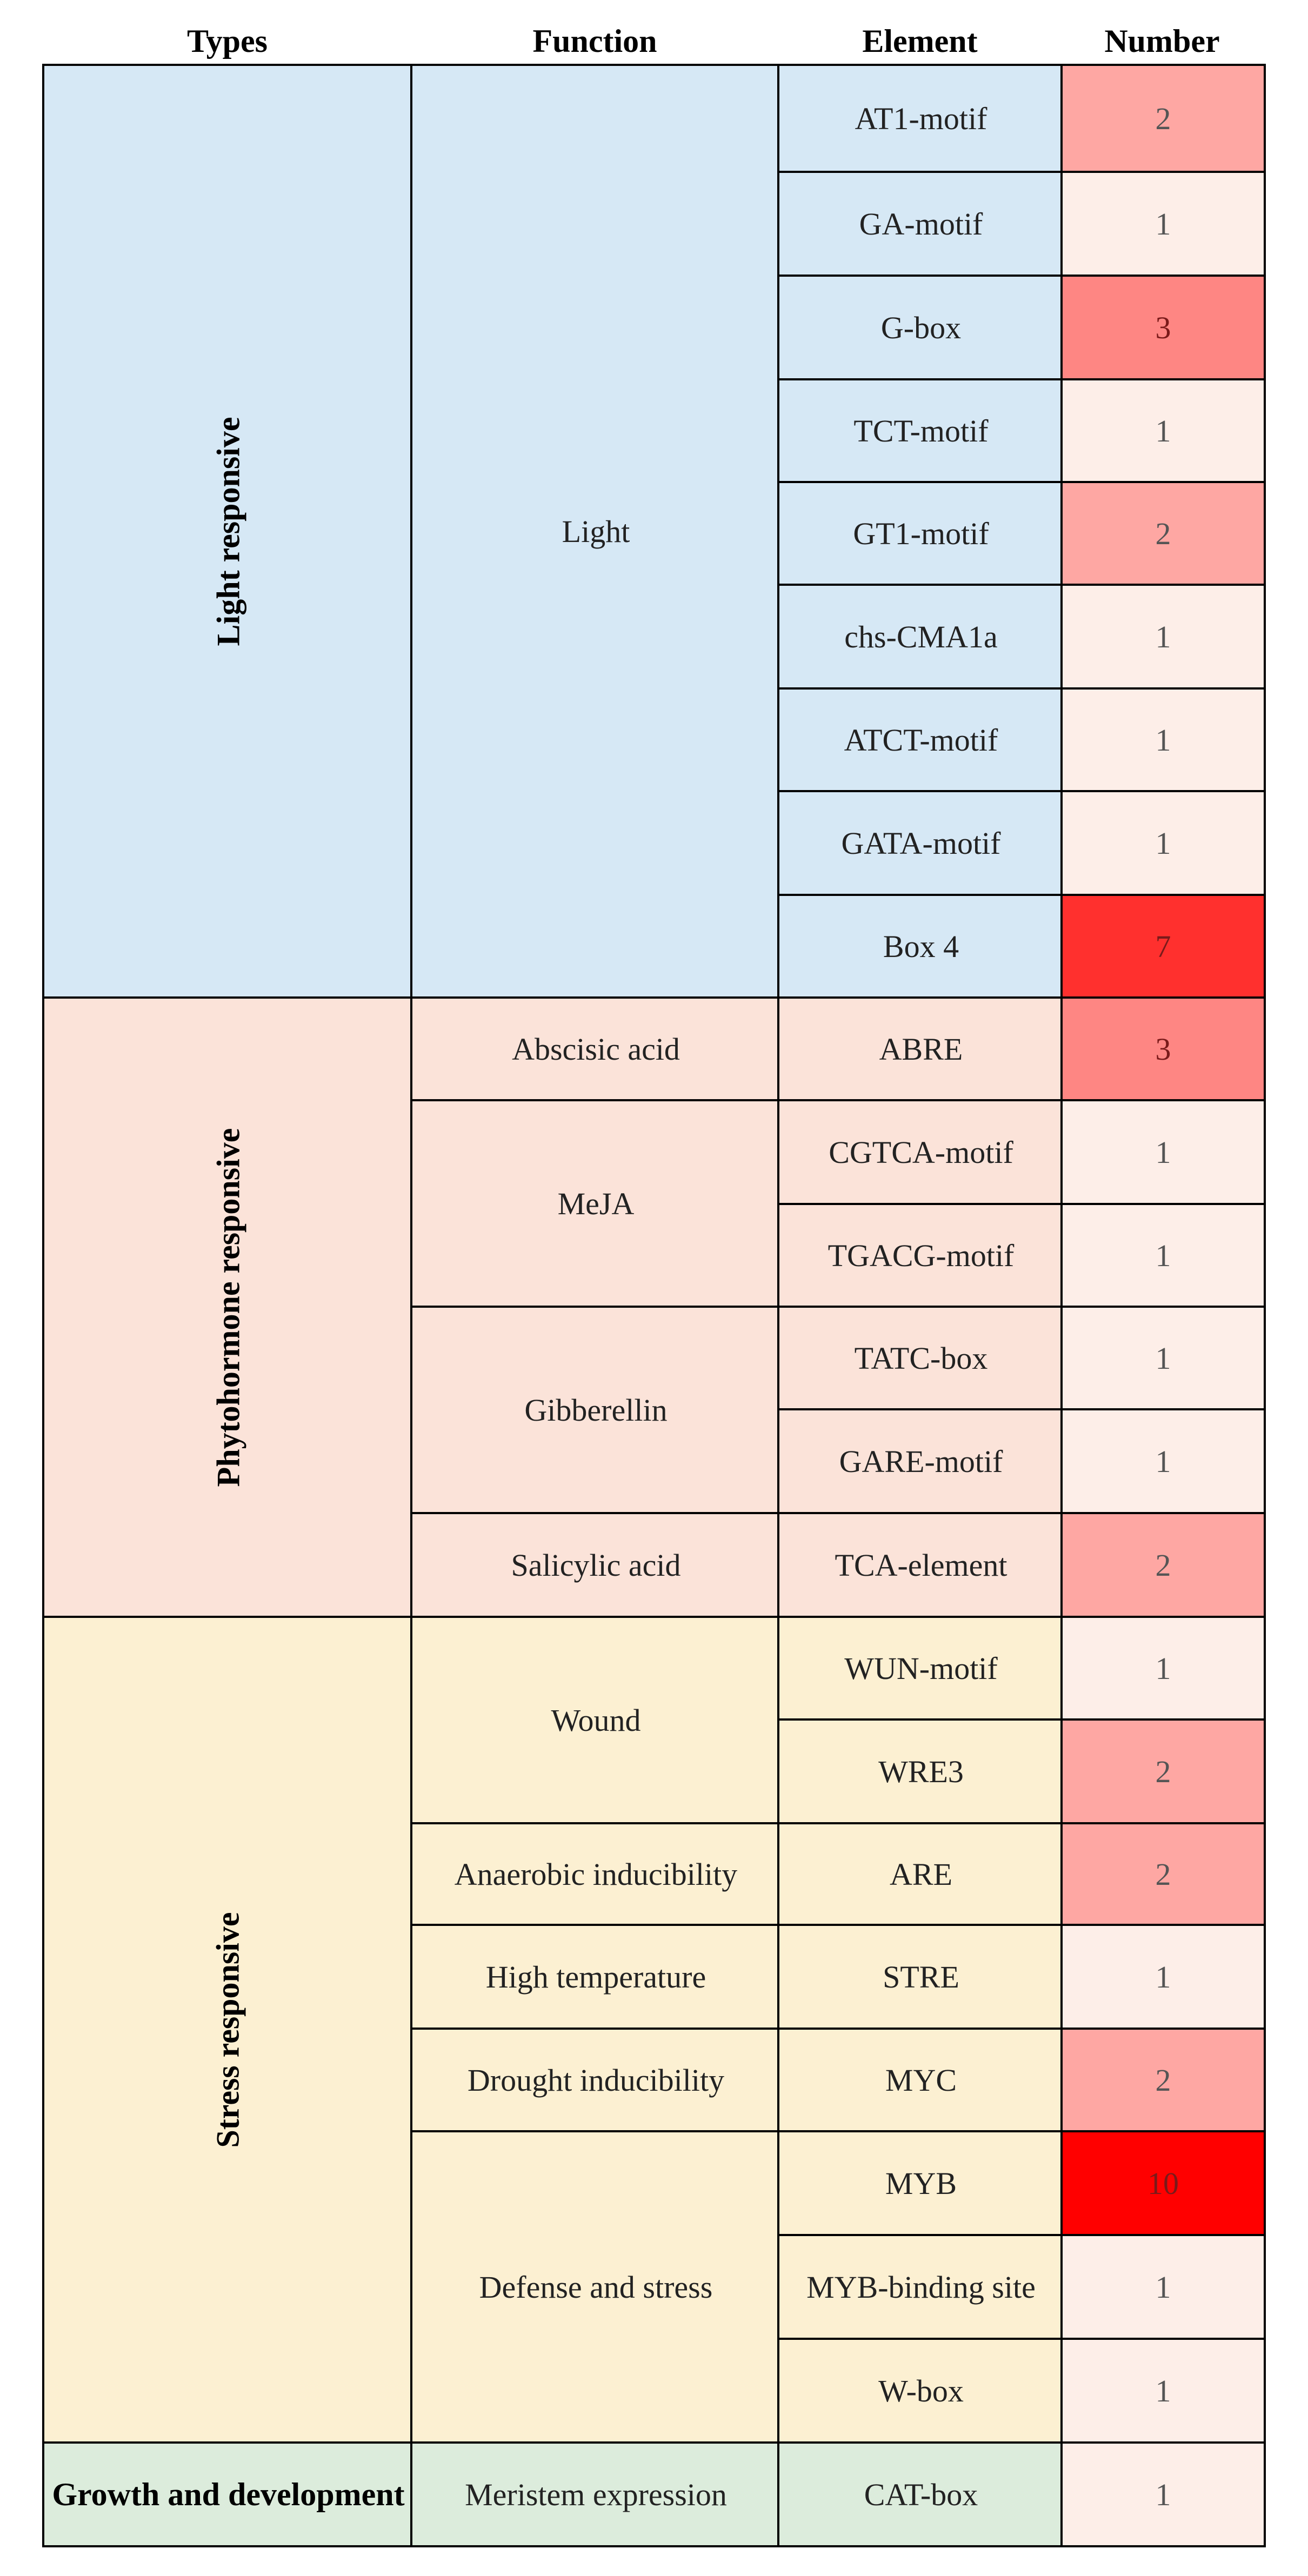  I want to click on element-cell: GA-motif, so click(921, 224).